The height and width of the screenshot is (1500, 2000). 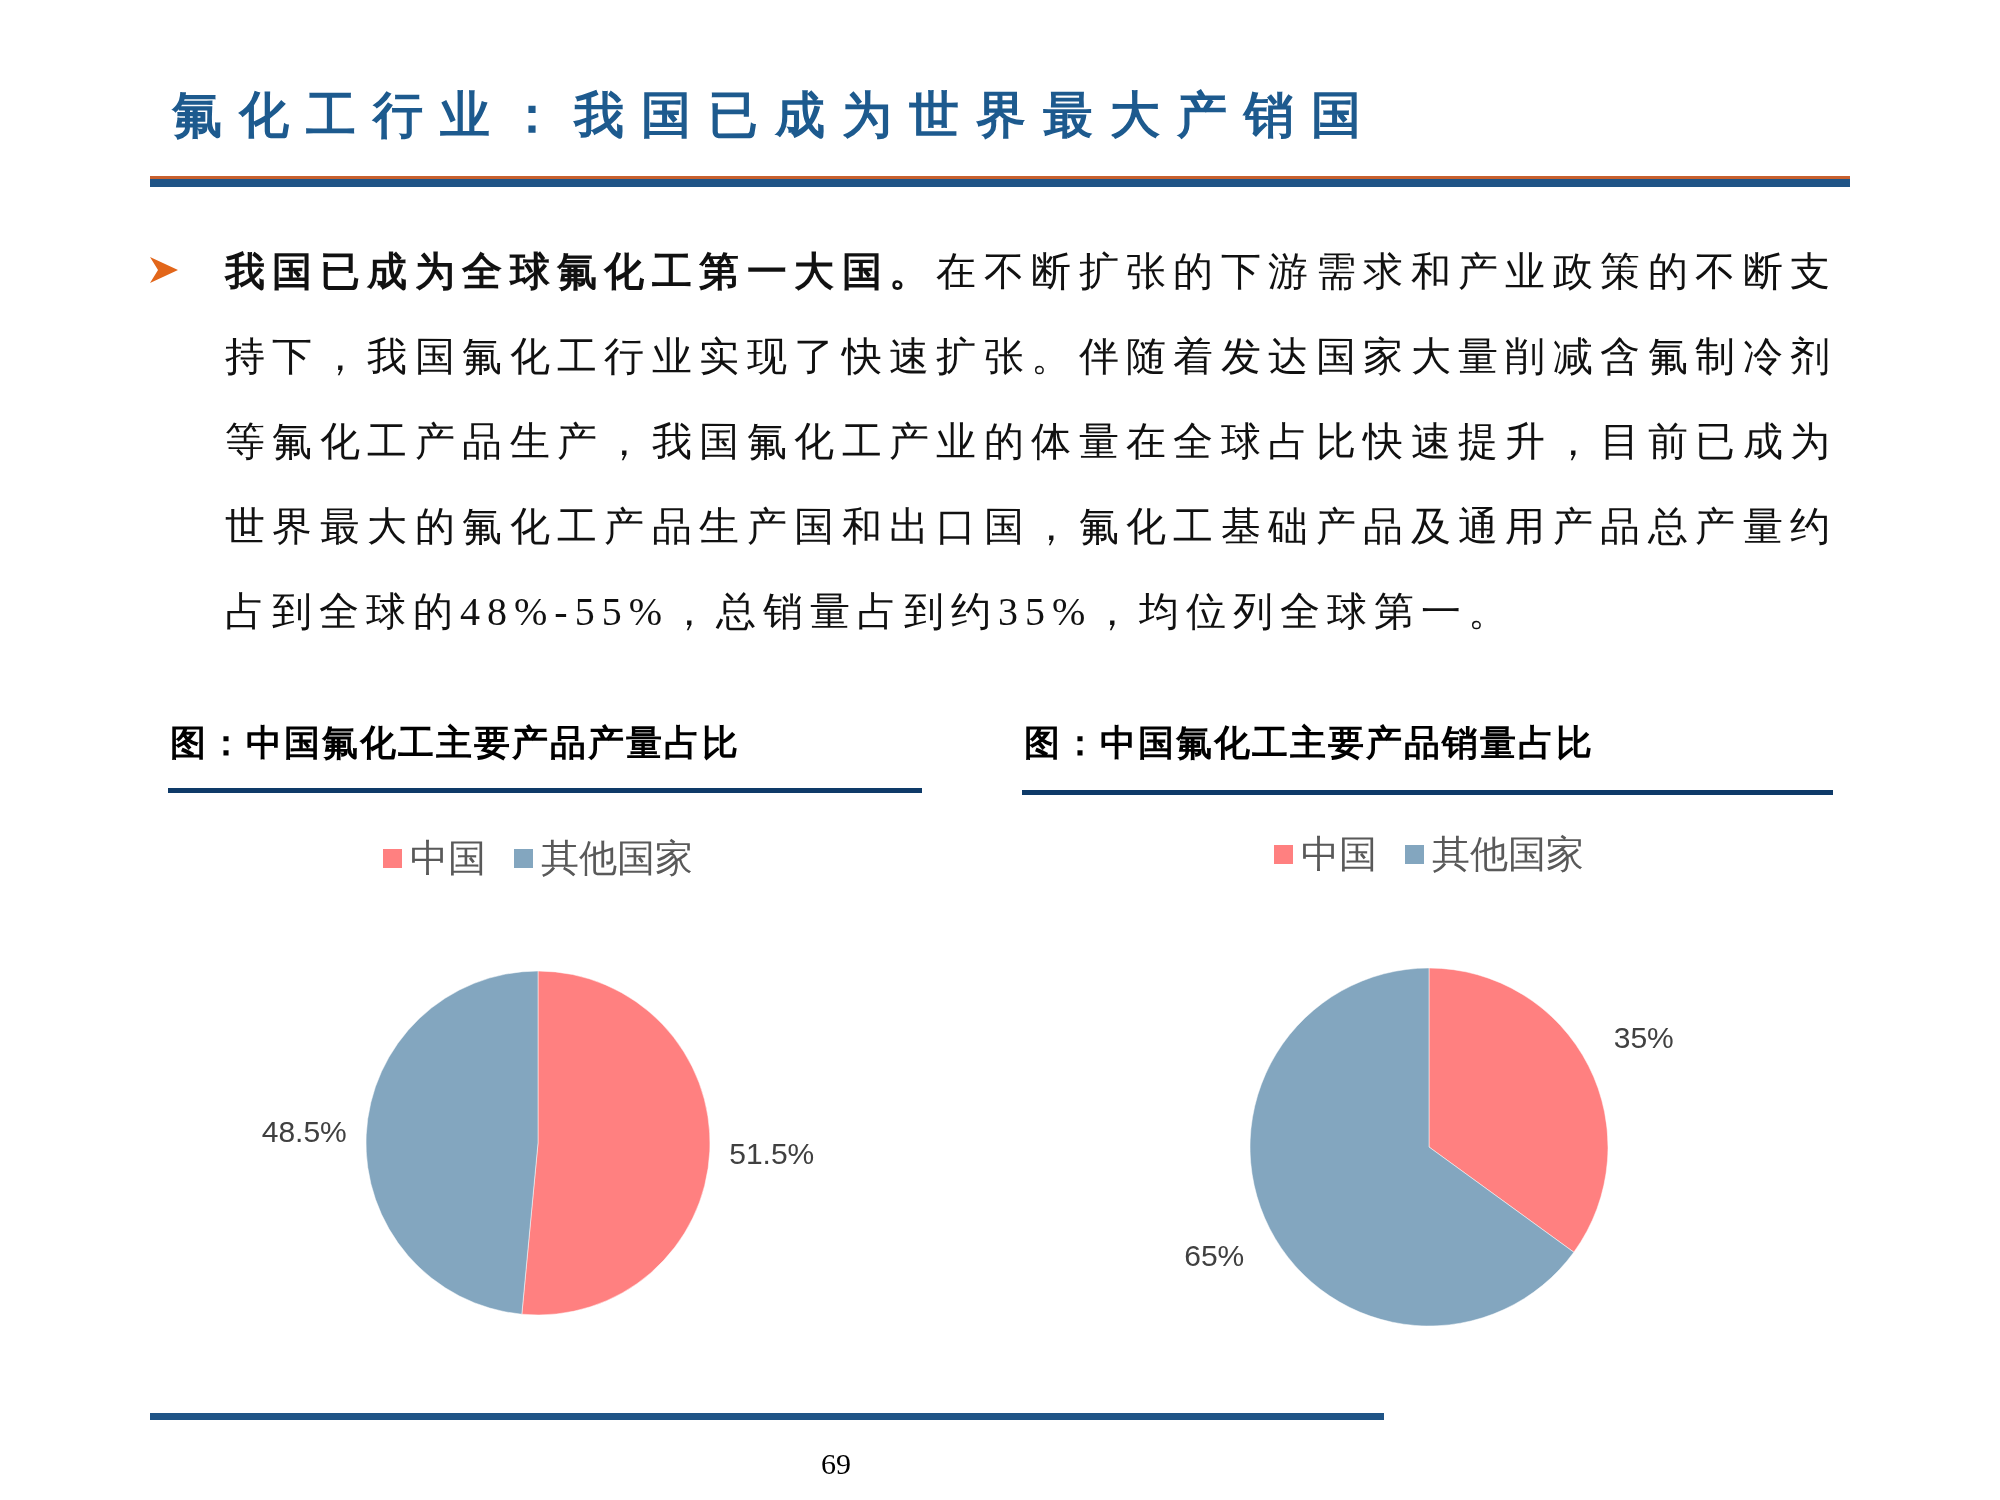 I want to click on data-label: 35%, so click(x=1643, y=1037).